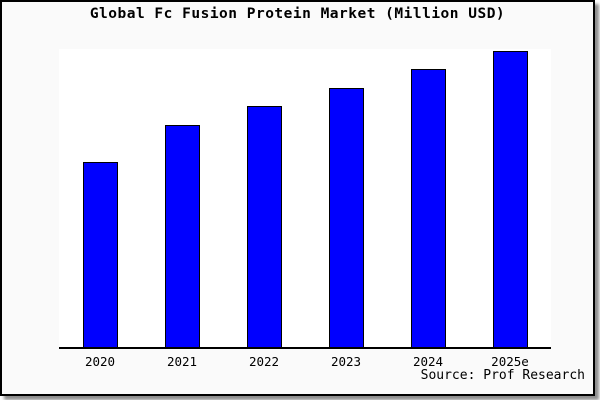  I want to click on bar-slot-2025e, so click(510, 198).